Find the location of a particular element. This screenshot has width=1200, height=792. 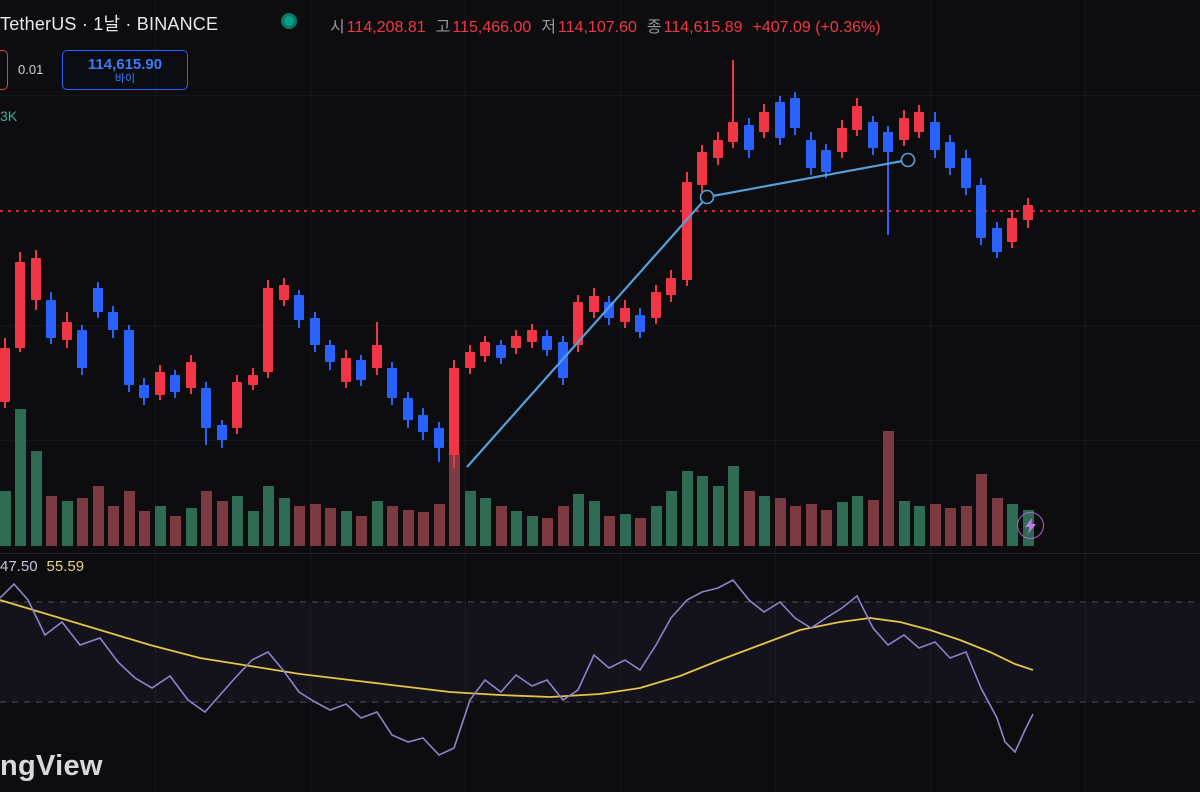

rsi-band is located at coordinates (600, 652).